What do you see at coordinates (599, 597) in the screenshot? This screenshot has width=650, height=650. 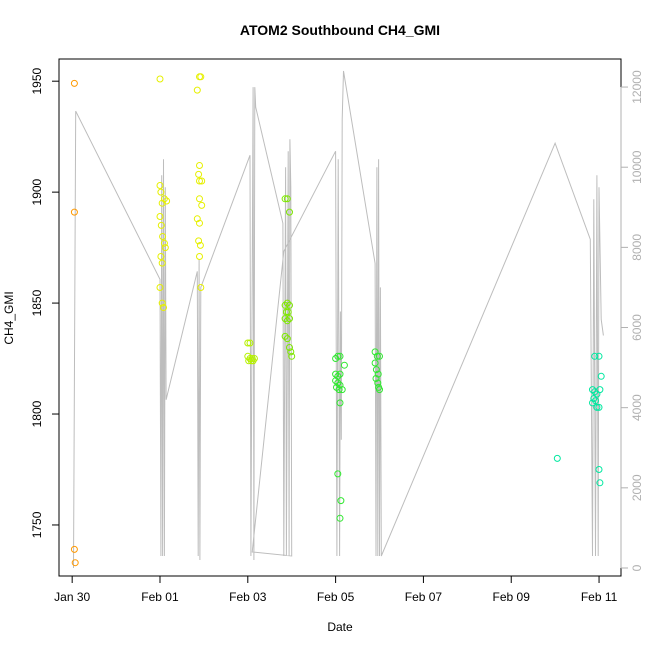 I see `x-tick-label: Feb 11` at bounding box center [599, 597].